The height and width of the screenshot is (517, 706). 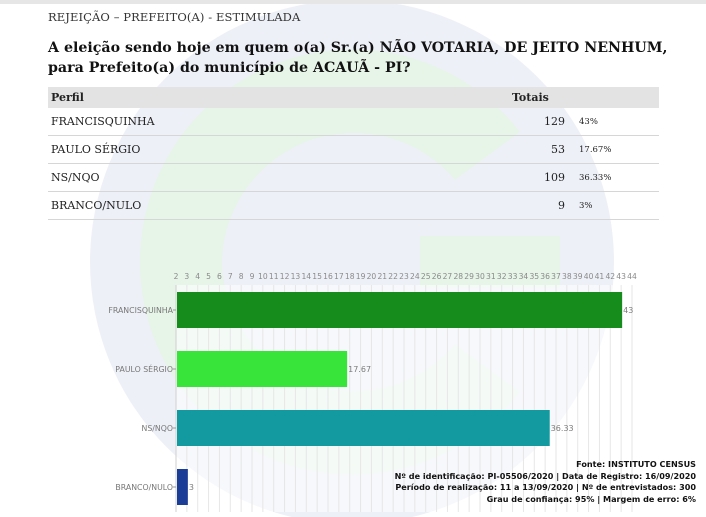 I want to click on x-tick-label: 11, so click(x=274, y=276).